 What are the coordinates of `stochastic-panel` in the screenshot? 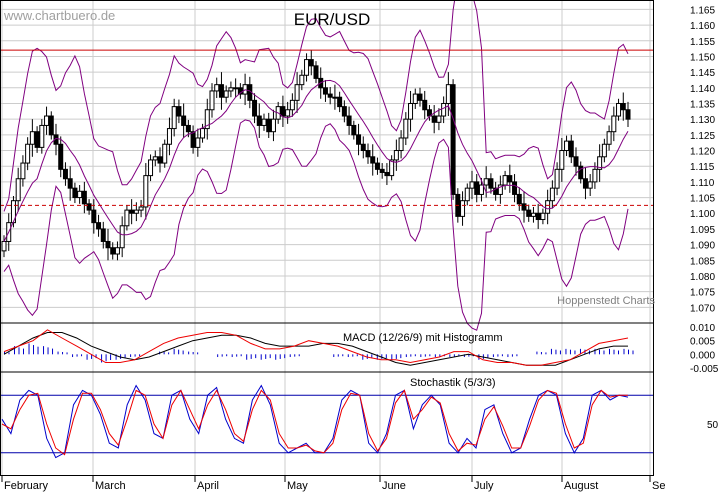 It's located at (326, 421).